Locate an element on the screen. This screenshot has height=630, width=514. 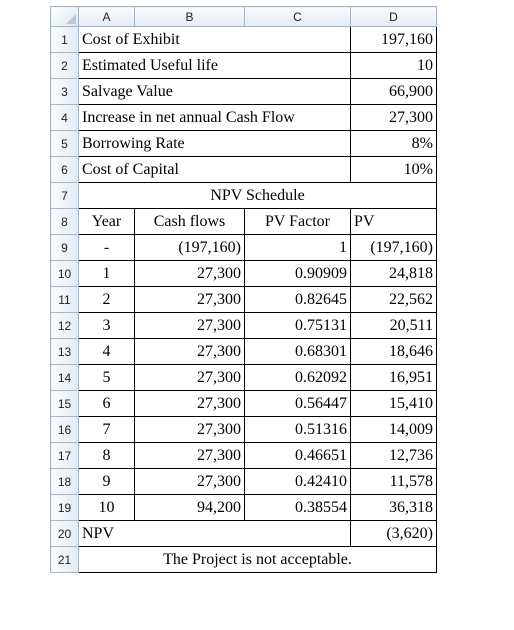
row-header: 12 is located at coordinates (64, 325).